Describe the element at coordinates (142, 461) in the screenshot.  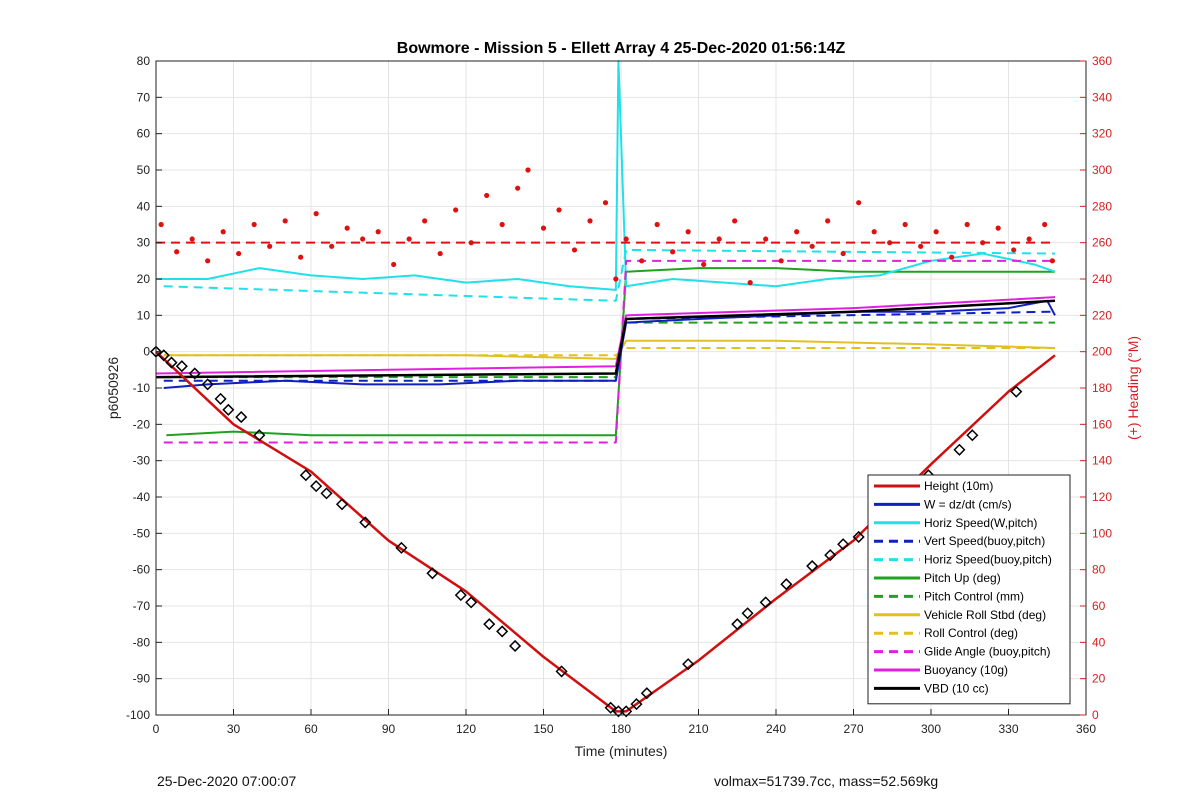
I see `y-tick-label: -30` at that location.